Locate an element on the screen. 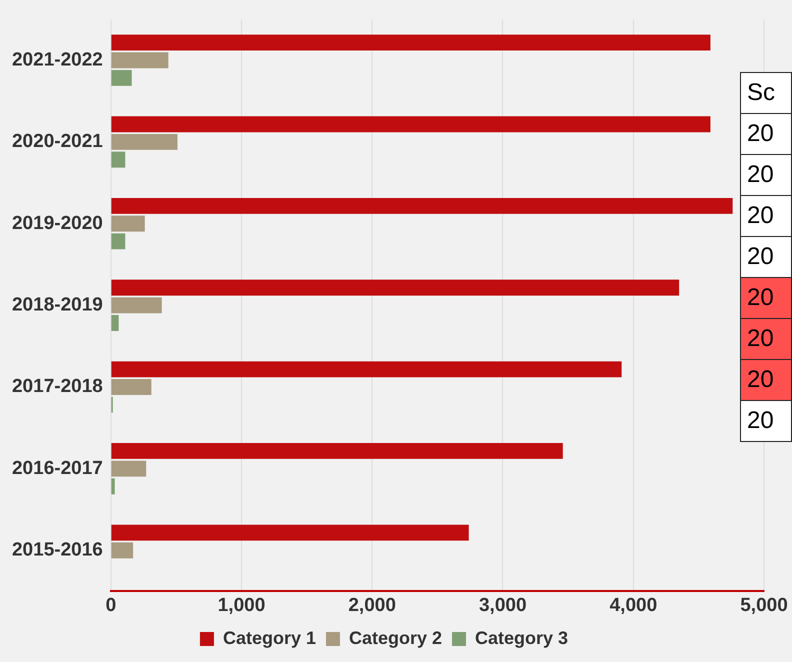  y-tick-label: 2020-2021 is located at coordinates (58, 141).